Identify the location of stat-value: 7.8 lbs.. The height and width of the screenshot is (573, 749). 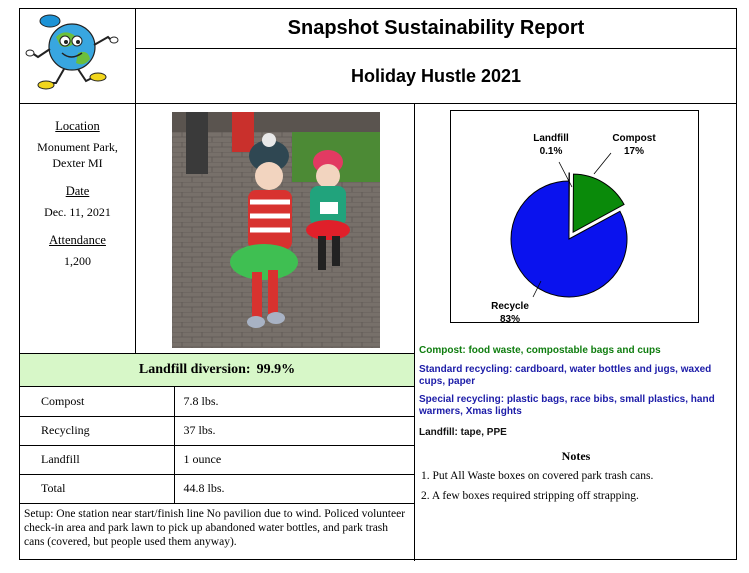
(294, 402).